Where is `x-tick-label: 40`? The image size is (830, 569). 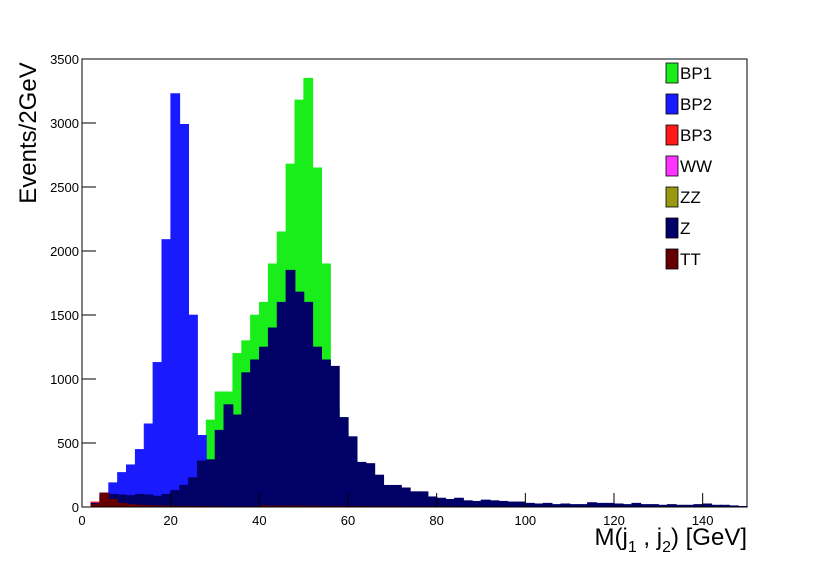
x-tick-label: 40 is located at coordinates (259, 520).